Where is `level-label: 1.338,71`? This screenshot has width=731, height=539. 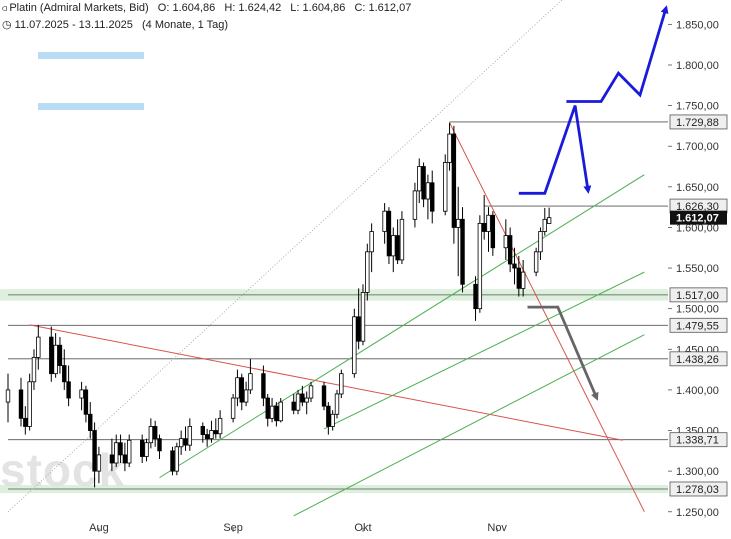
level-label: 1.338,71 is located at coordinates (697, 441).